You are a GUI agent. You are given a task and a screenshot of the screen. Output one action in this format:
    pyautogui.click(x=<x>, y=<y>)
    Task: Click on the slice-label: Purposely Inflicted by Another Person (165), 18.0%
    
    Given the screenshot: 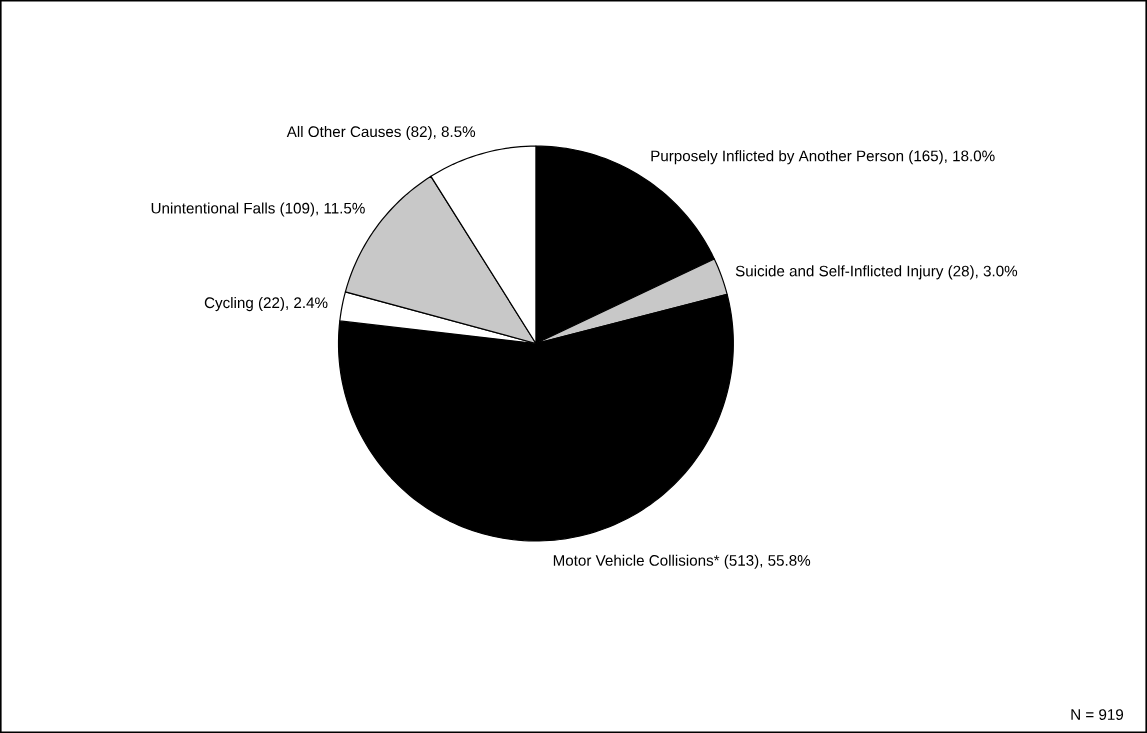 What is the action you would take?
    pyautogui.click(x=823, y=157)
    